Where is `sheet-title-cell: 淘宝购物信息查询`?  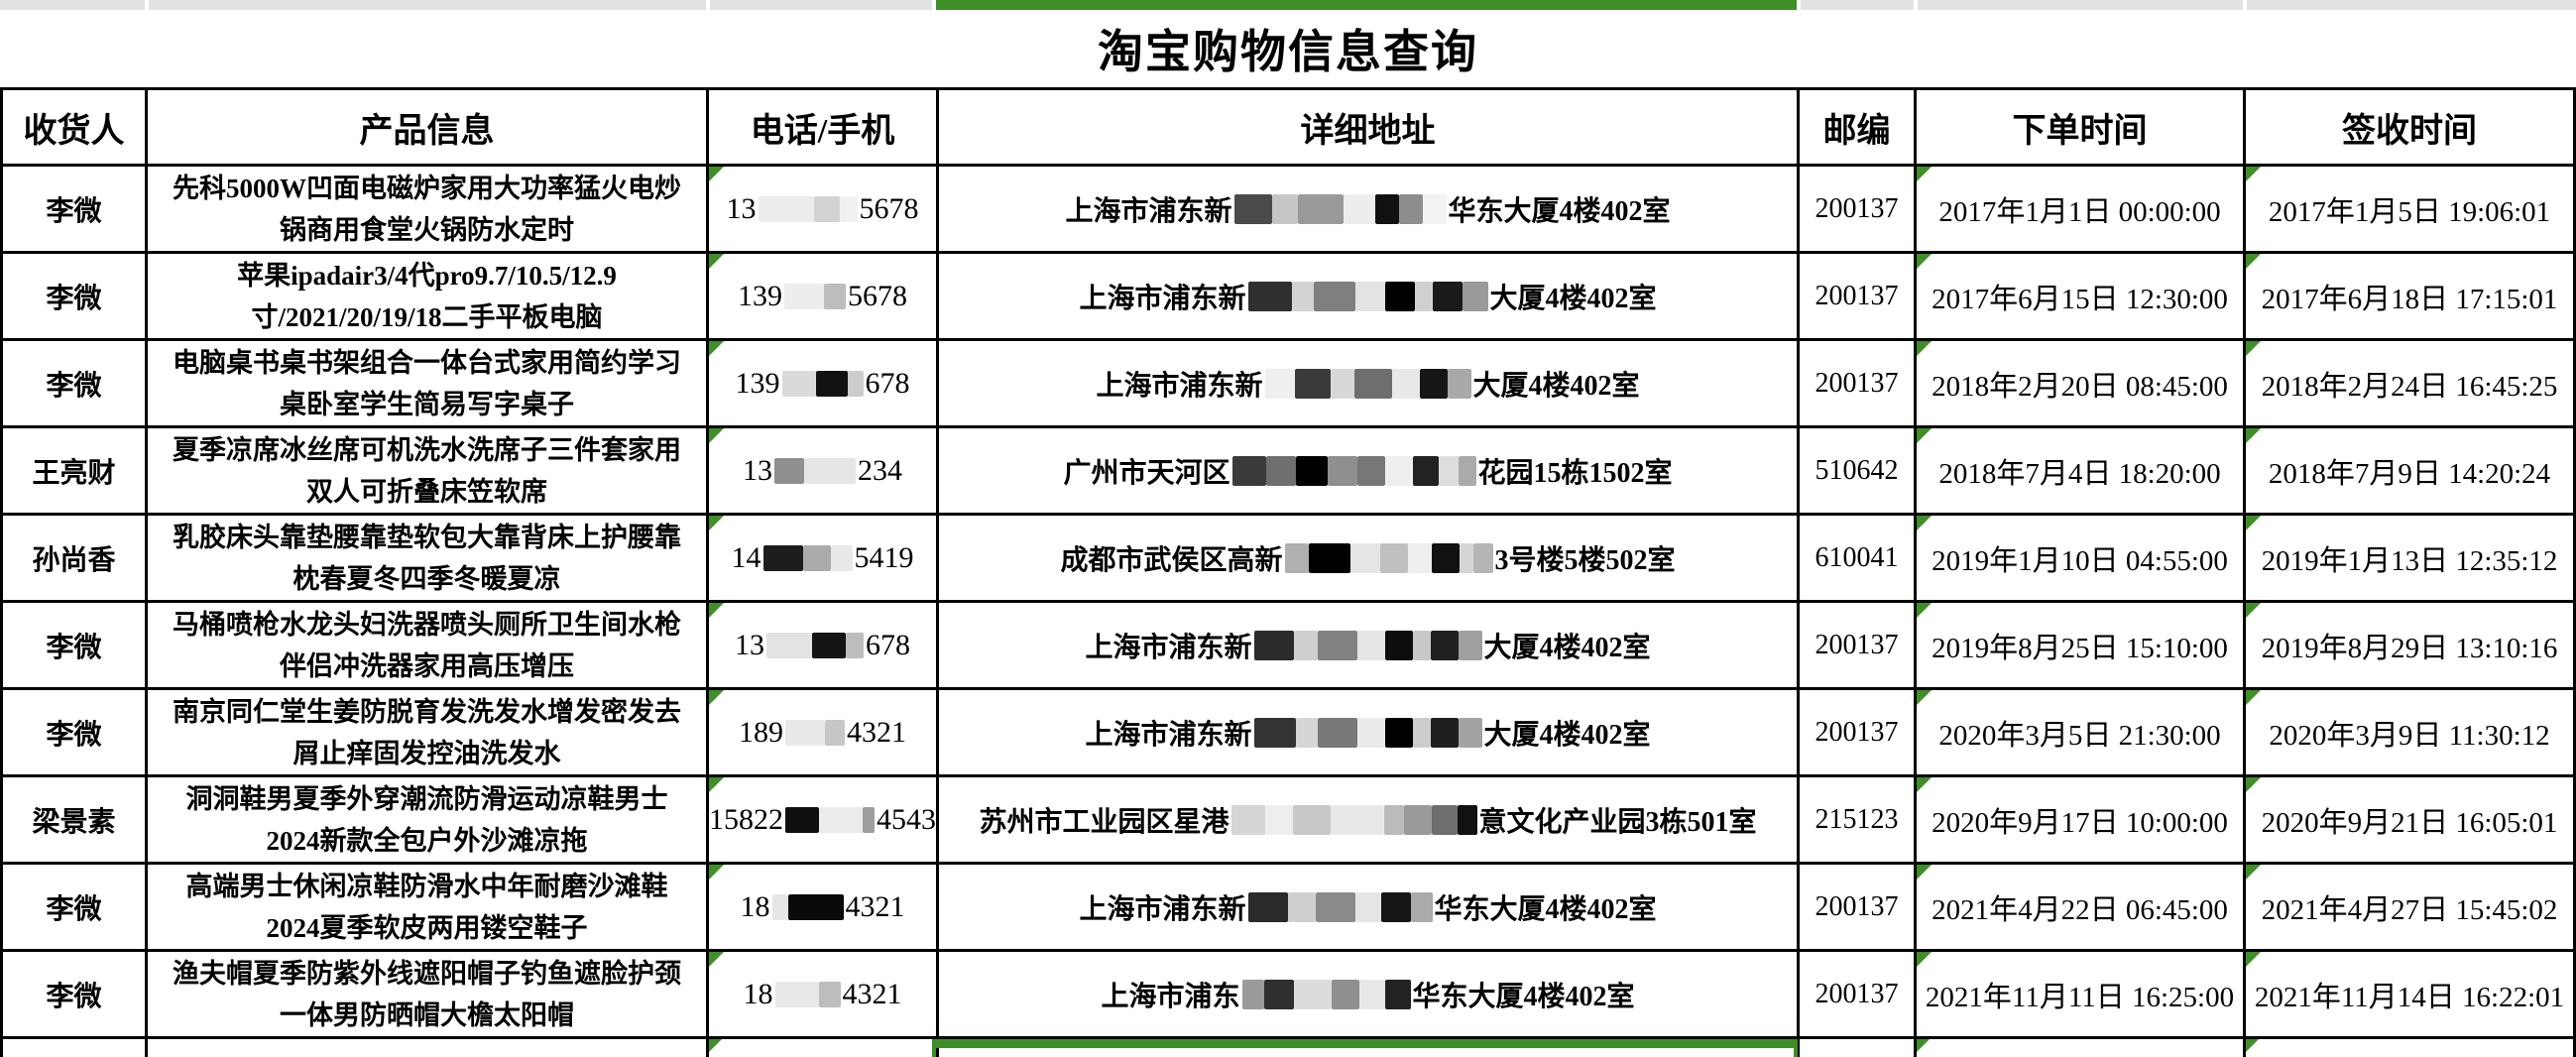 sheet-title-cell: 淘宝购物信息查询 is located at coordinates (1288, 48).